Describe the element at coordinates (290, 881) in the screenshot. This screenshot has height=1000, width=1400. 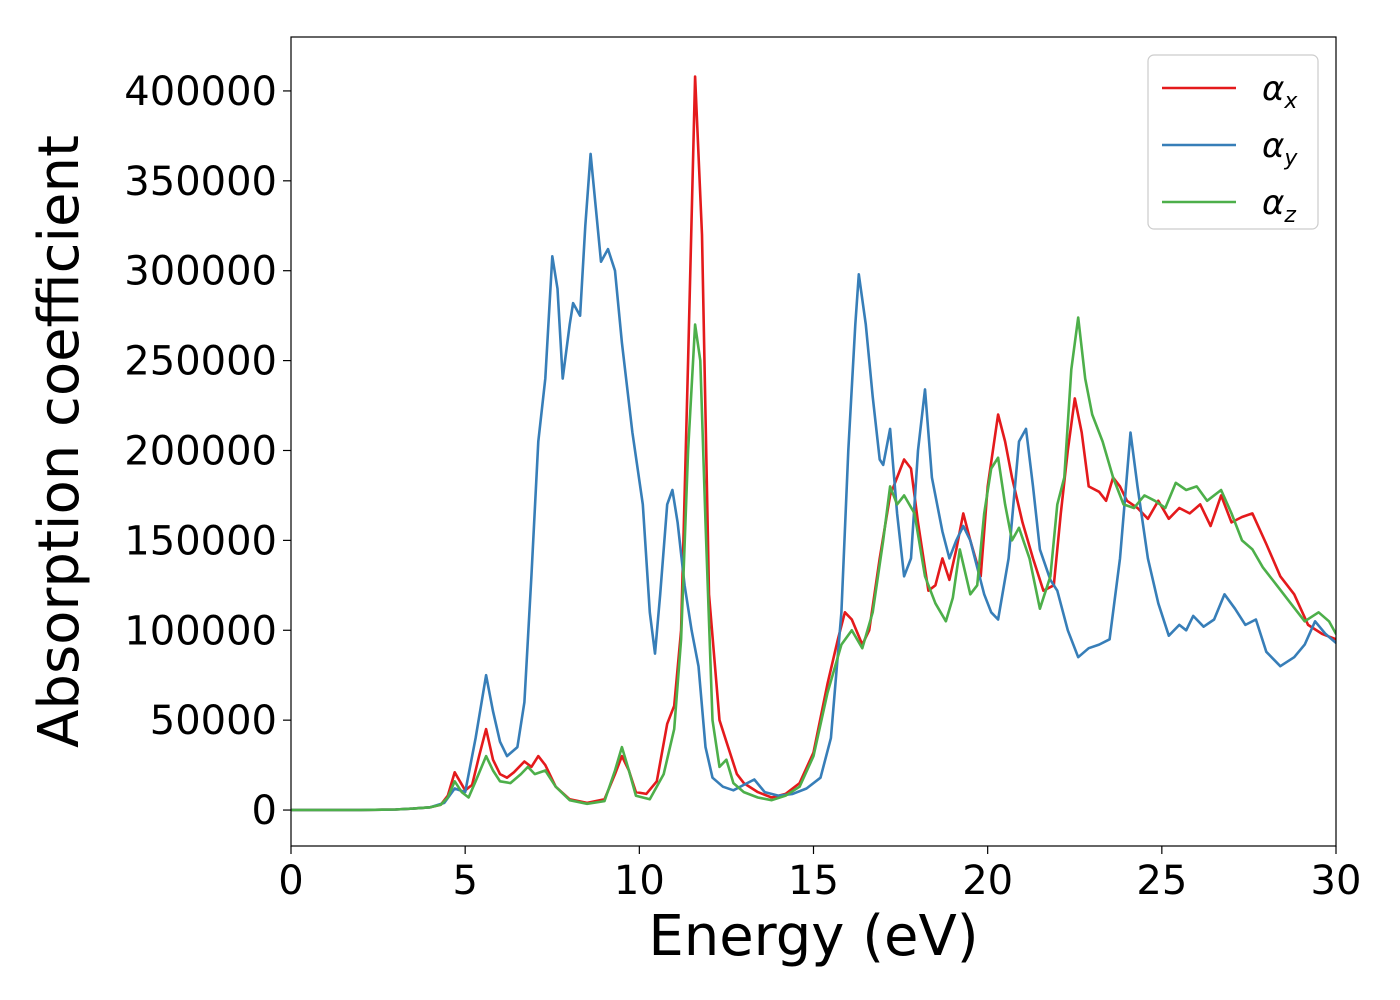
I see `x-tick-label: 0` at that location.